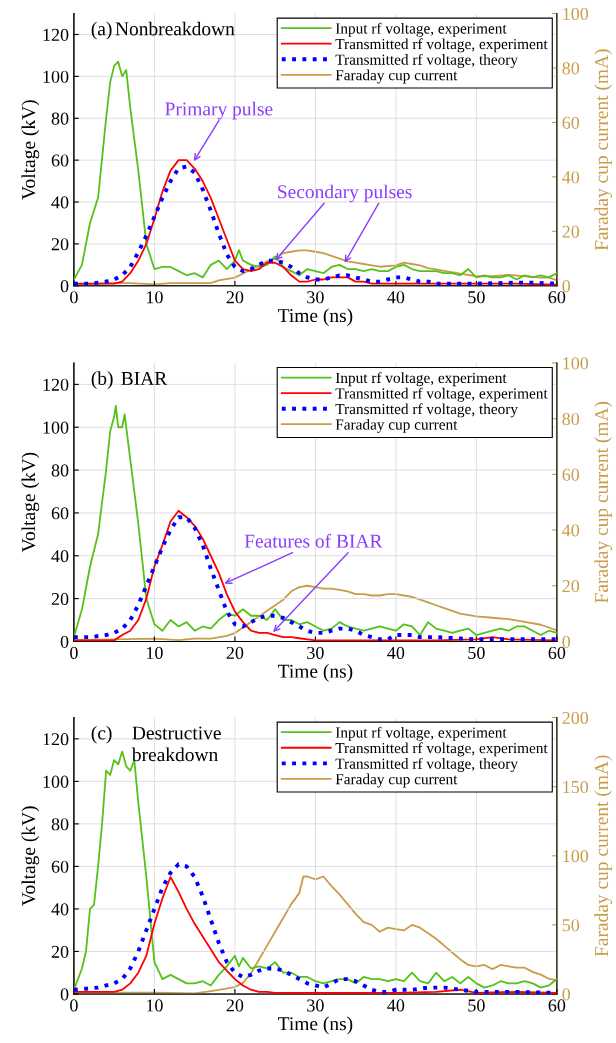  What do you see at coordinates (575, 718) in the screenshot?
I see `y2-tick-label: 200` at bounding box center [575, 718].